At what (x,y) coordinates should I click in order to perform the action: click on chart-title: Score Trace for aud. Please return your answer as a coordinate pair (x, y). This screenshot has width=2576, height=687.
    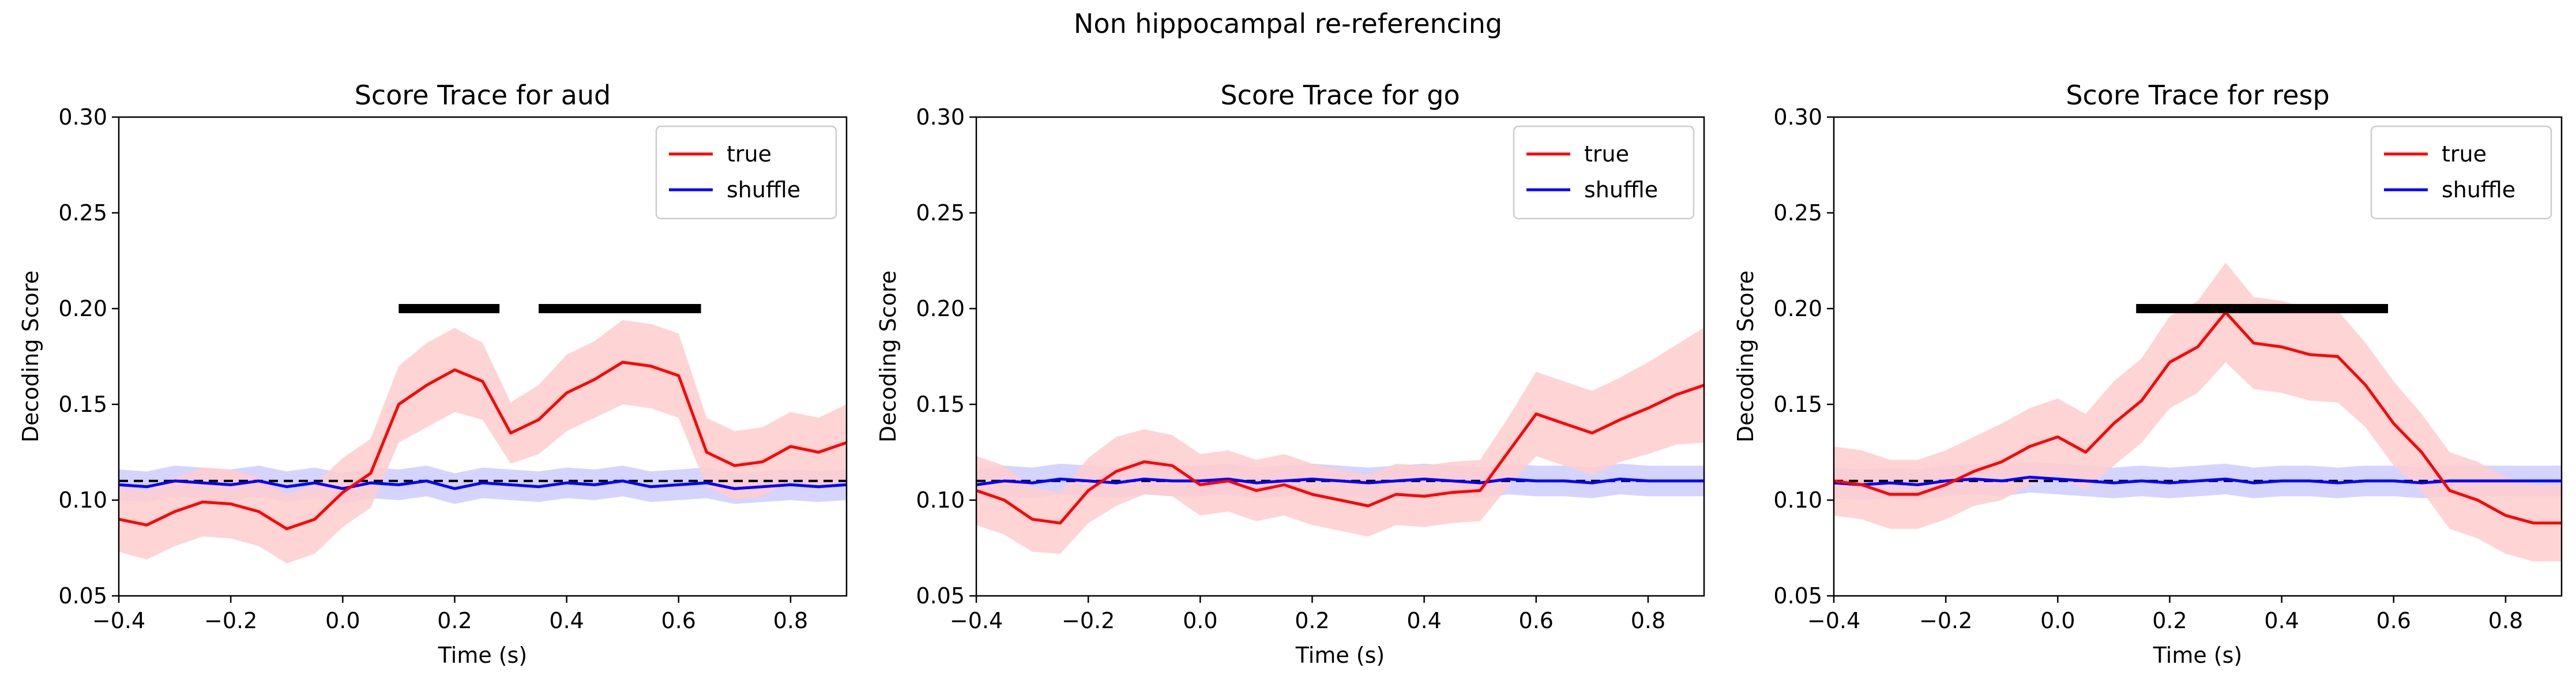
    Looking at the image, I should click on (483, 95).